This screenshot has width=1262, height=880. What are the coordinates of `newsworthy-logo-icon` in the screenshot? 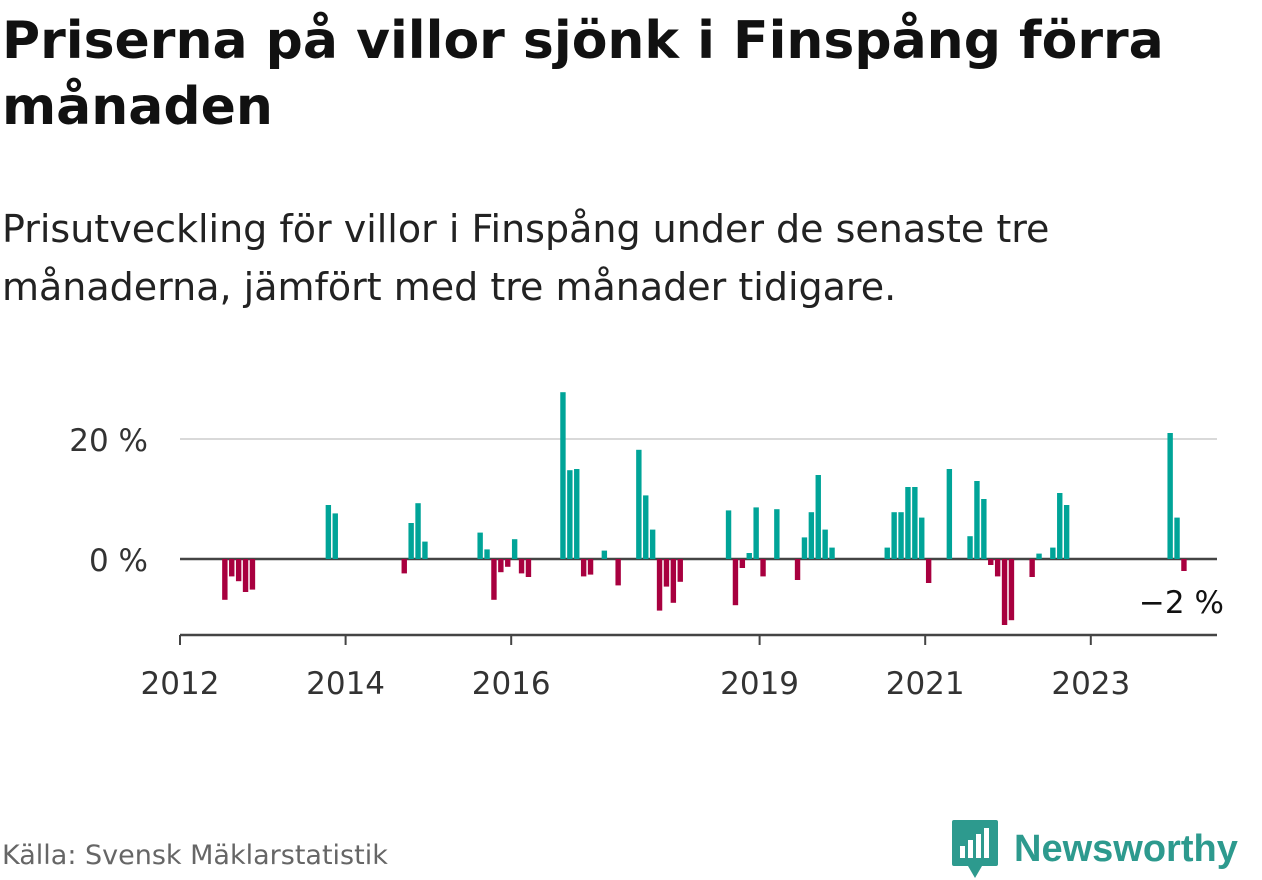 It's located at (975, 849).